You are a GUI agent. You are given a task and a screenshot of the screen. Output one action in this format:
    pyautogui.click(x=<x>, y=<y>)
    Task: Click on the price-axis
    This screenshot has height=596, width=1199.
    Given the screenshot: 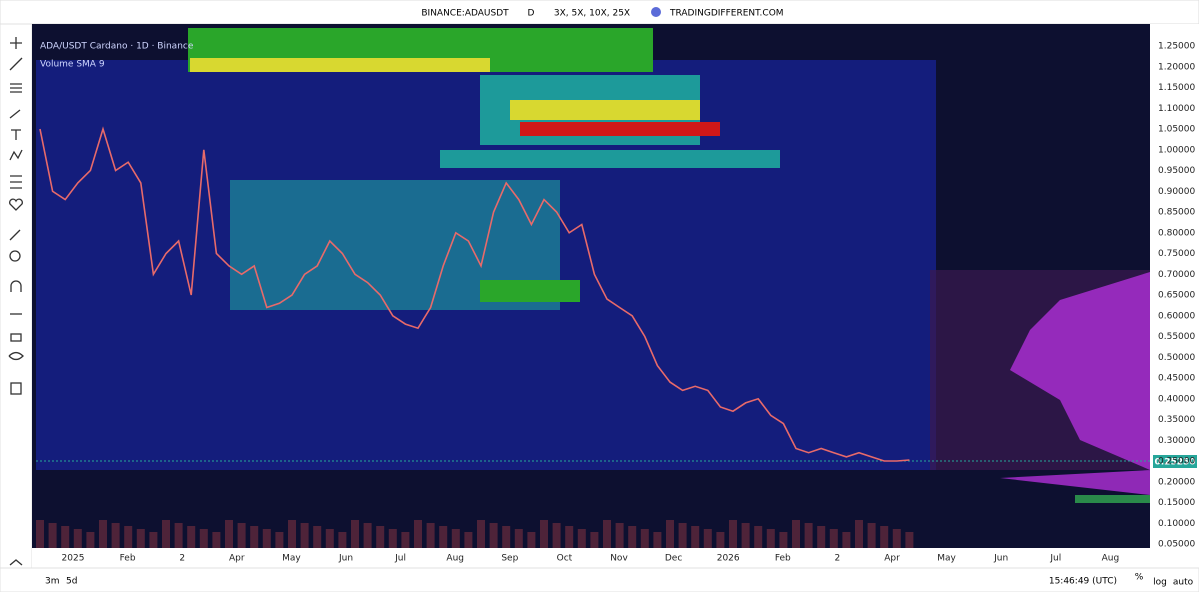 What is the action you would take?
    pyautogui.click(x=1174, y=286)
    